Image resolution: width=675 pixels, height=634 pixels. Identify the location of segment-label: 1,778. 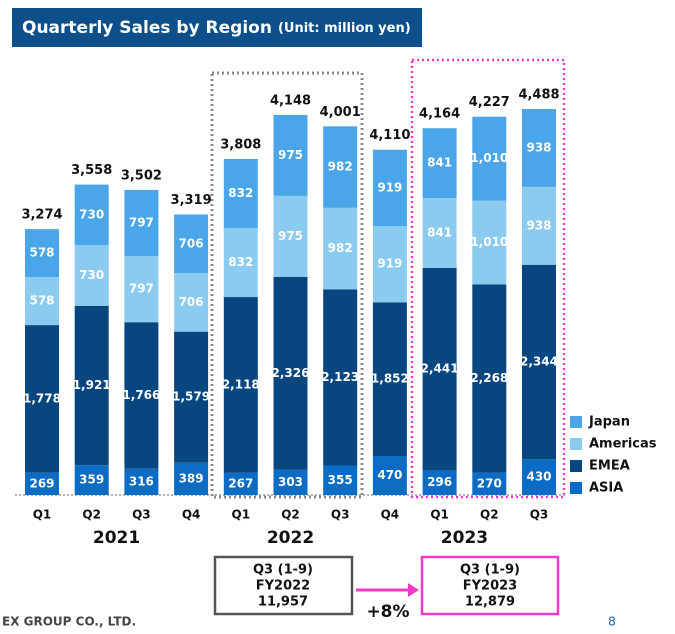
(42, 398).